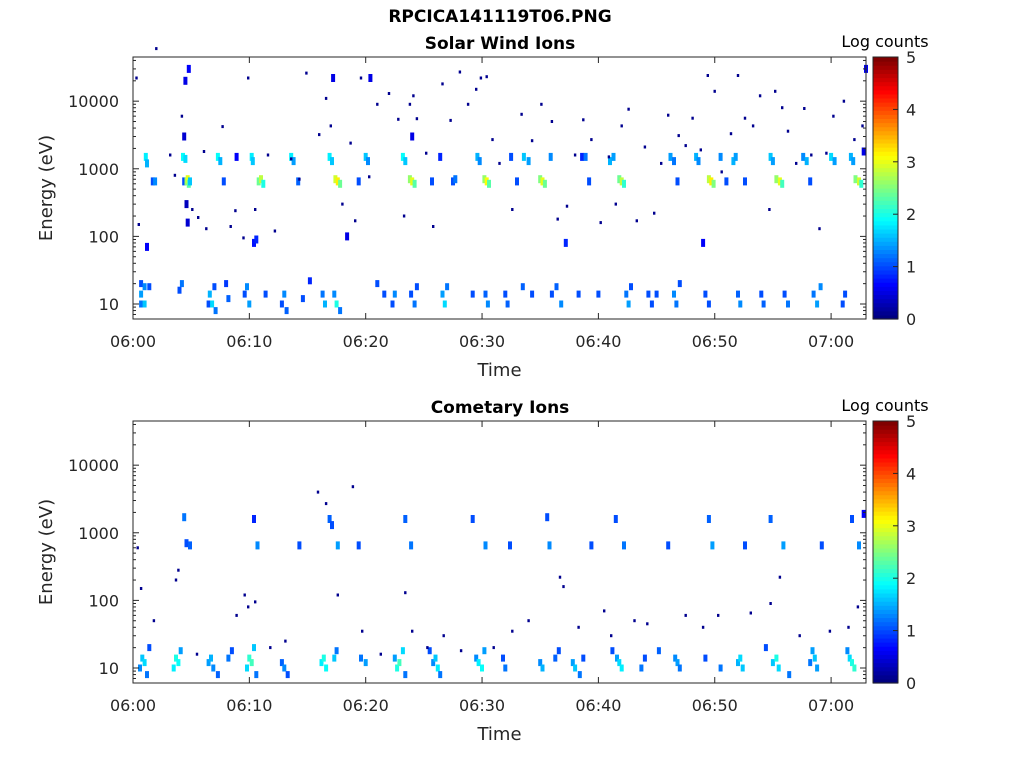 Image resolution: width=1024 pixels, height=768 pixels. What do you see at coordinates (500, 44) in the screenshot?
I see `panel-title: Solar Wind Ions` at bounding box center [500, 44].